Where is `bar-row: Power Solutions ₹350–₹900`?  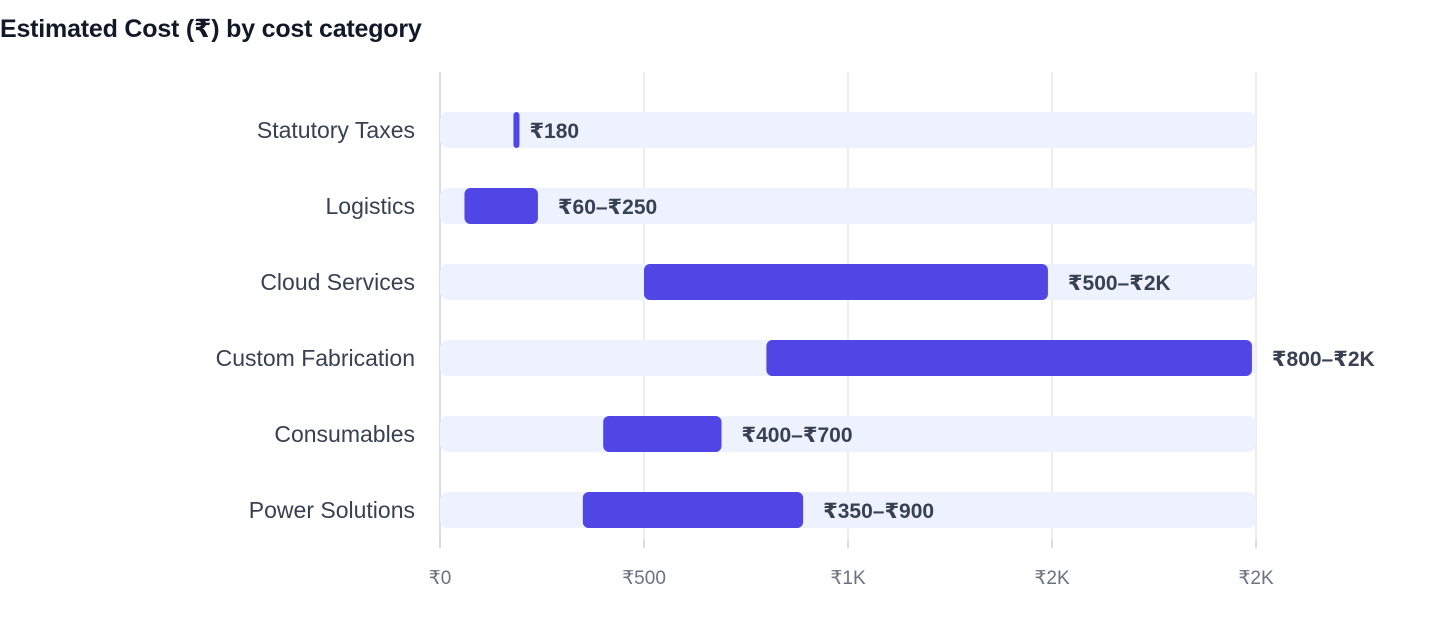
bar-row: Power Solutions ₹350–₹900 is located at coordinates (752, 510).